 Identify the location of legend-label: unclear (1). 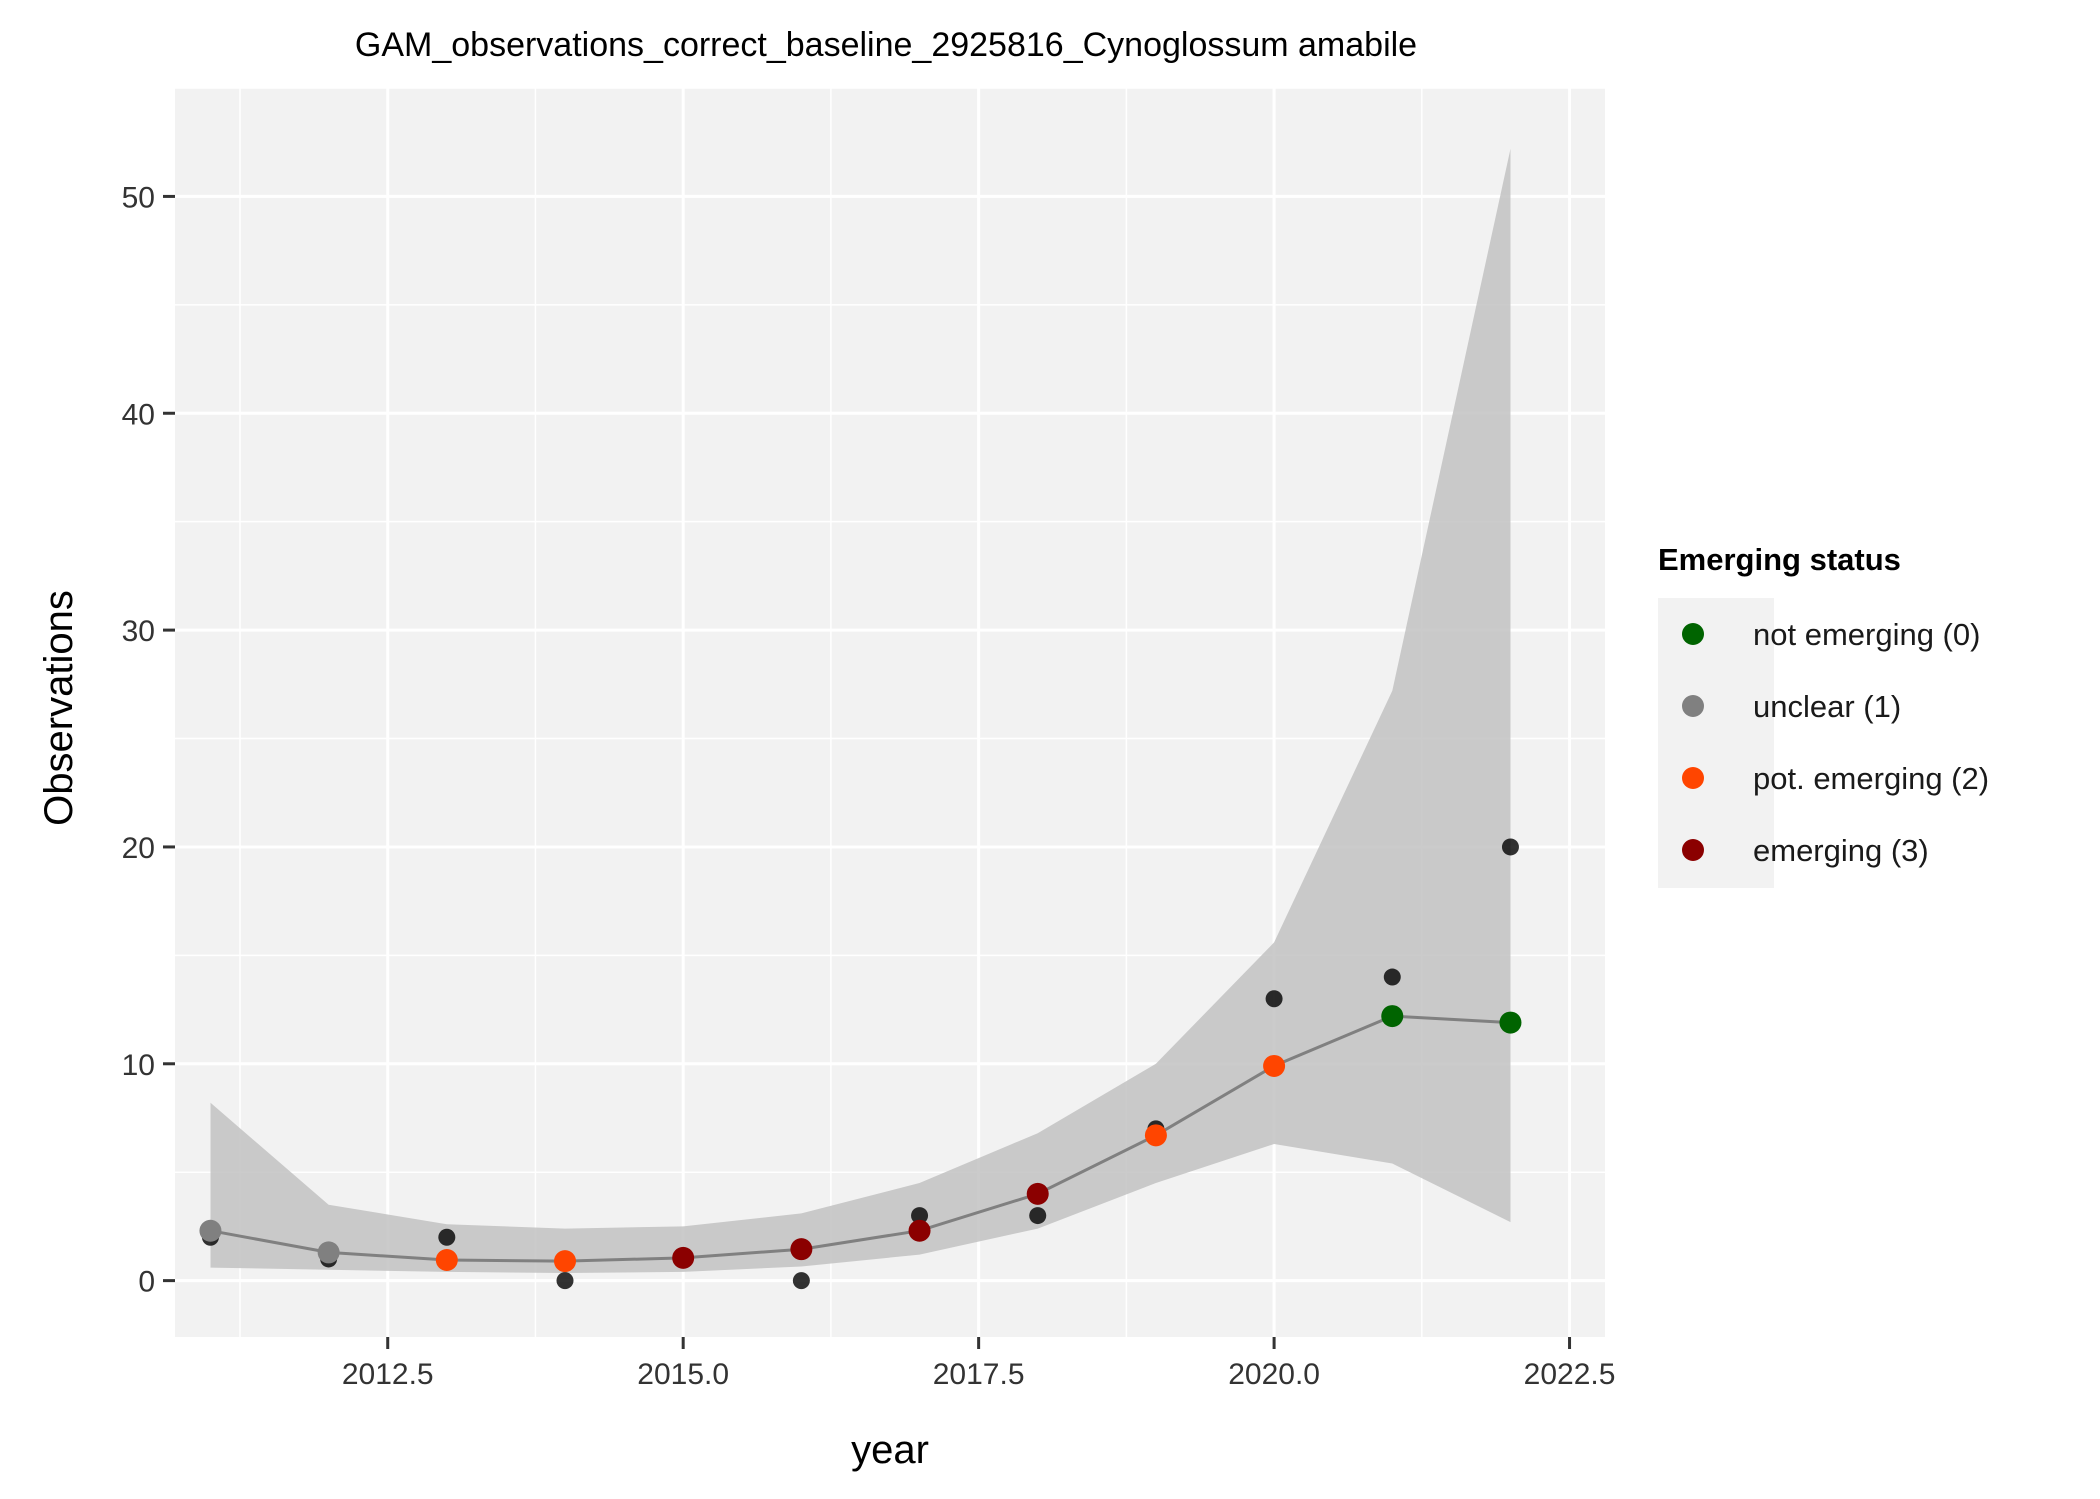
(1827, 706).